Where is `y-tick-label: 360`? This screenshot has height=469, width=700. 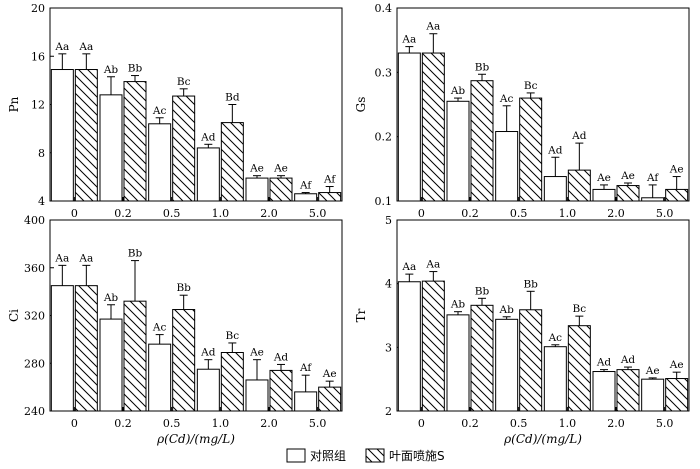
y-tick-label: 360 is located at coordinates (34, 268).